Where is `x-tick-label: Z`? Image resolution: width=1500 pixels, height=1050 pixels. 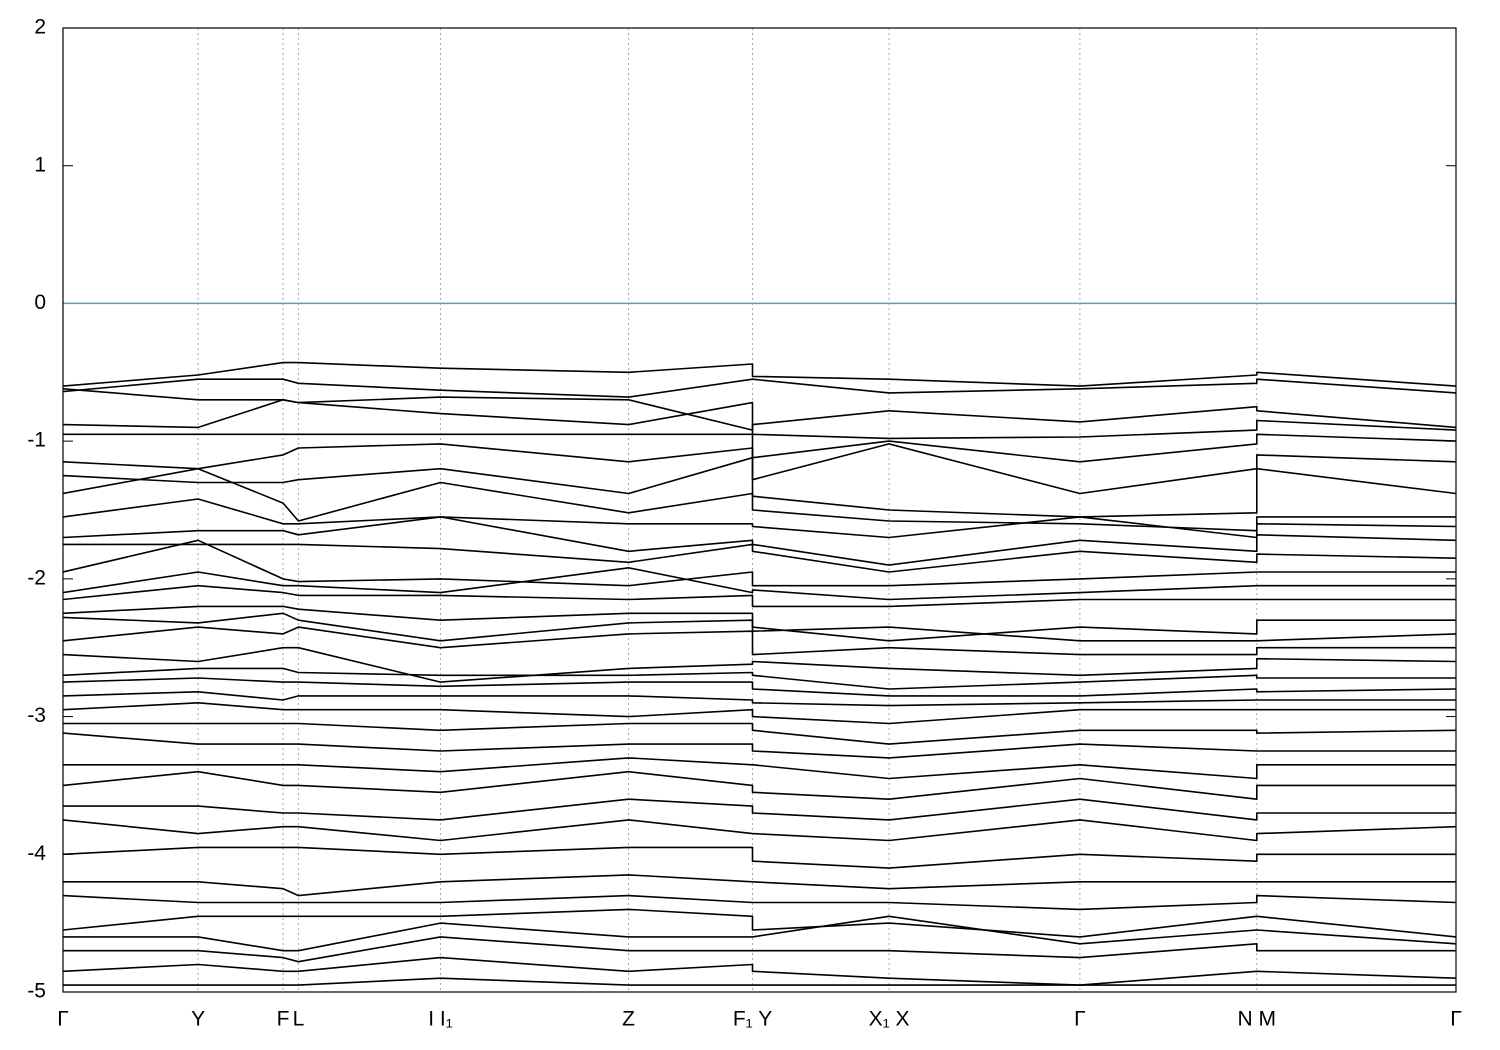 x-tick-label: Z is located at coordinates (628, 1019).